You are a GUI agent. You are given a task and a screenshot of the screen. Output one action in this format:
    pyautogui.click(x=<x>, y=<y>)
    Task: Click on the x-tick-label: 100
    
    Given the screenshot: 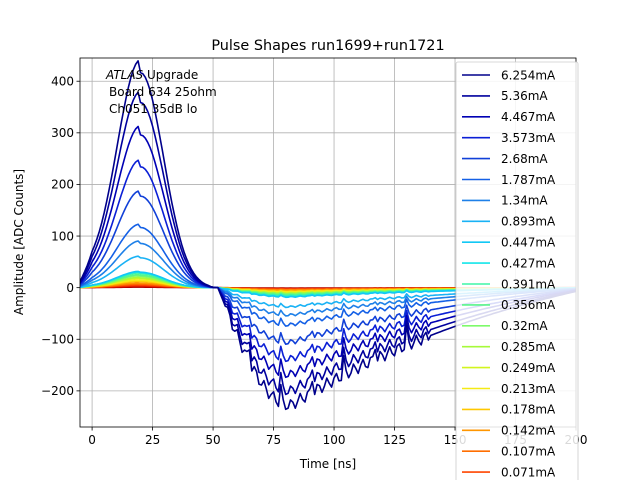 What is the action you would take?
    pyautogui.click(x=334, y=440)
    